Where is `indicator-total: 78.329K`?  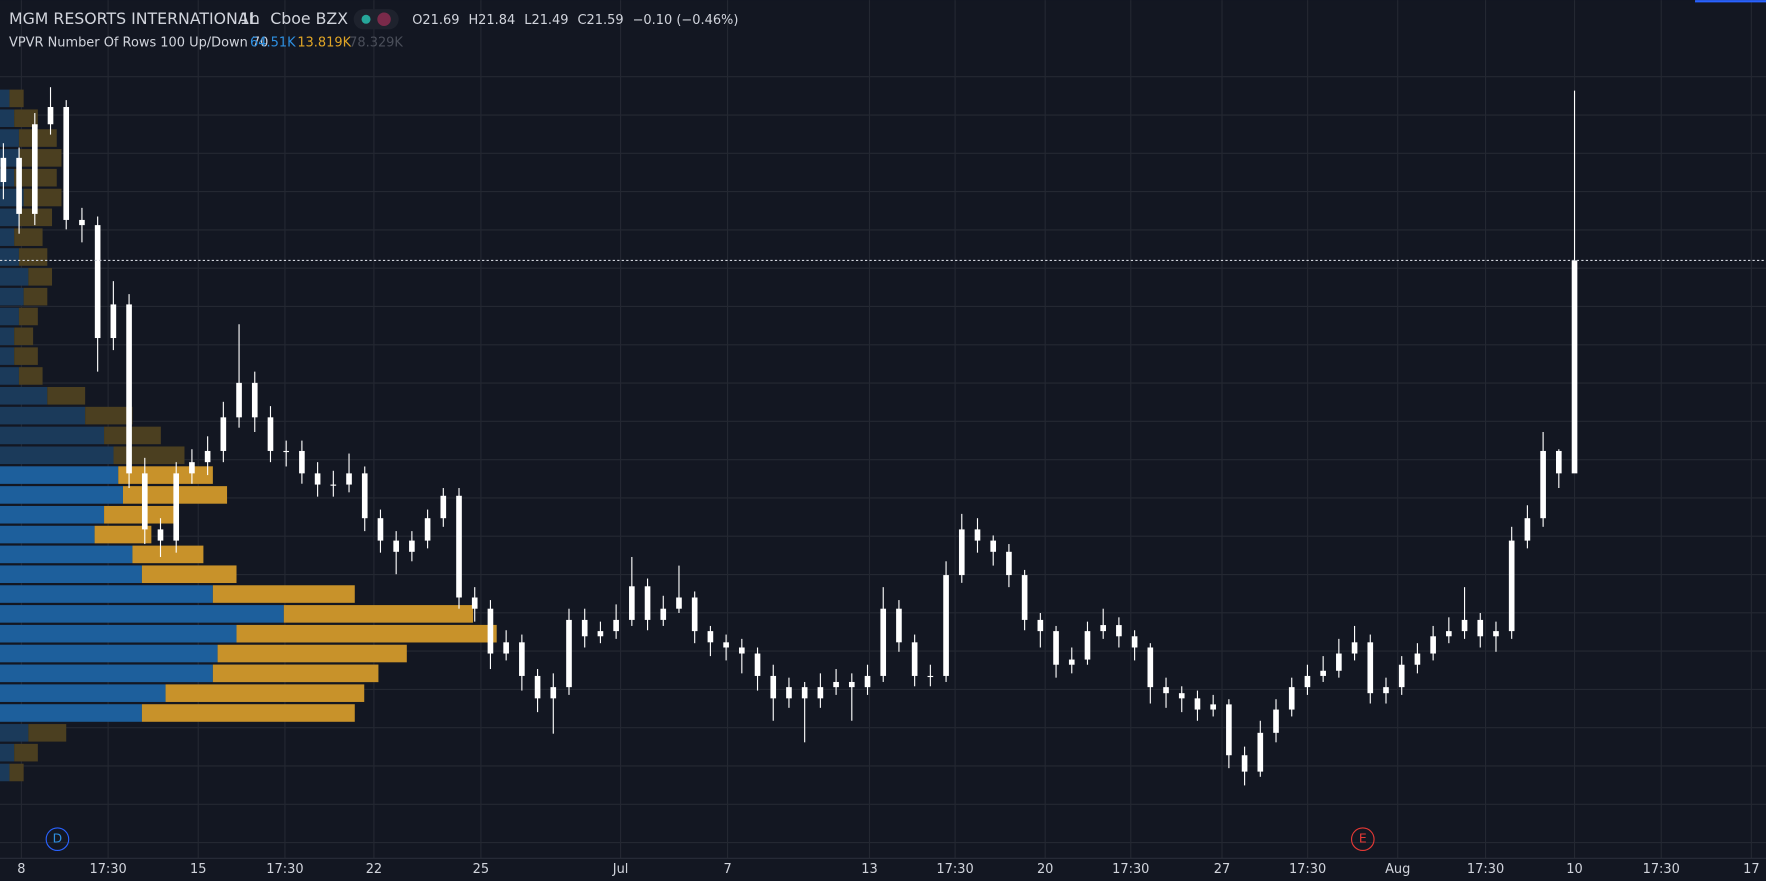
indicator-total: 78.329K is located at coordinates (376, 42).